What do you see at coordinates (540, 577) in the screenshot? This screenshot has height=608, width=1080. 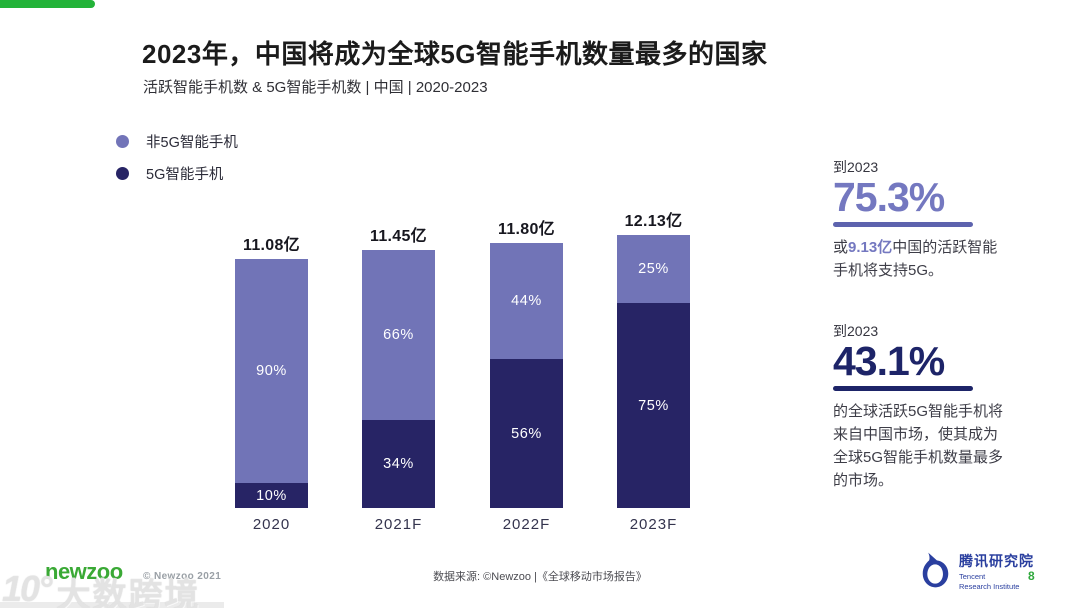 I see `data-source-text: 数据来源: ©Newzoo |《全球移动市场报告》` at bounding box center [540, 577].